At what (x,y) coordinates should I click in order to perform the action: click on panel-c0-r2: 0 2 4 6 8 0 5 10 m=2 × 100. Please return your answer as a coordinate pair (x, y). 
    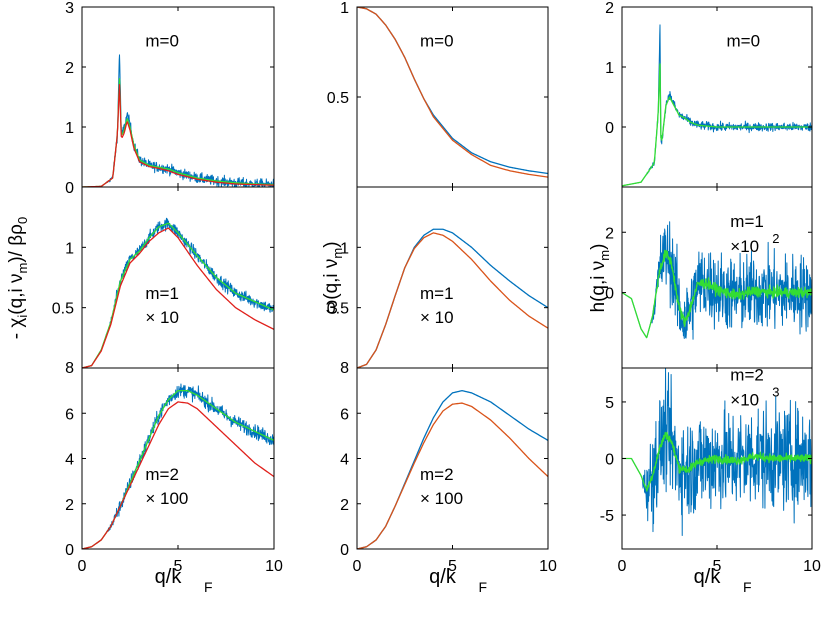
    Looking at the image, I should click on (174, 467).